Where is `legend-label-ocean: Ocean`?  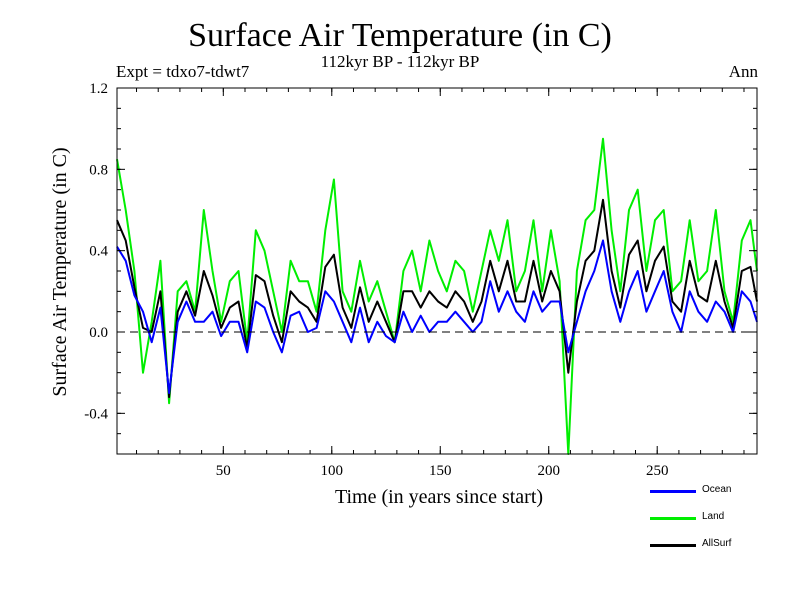
legend-label-ocean: Ocean is located at coordinates (717, 489).